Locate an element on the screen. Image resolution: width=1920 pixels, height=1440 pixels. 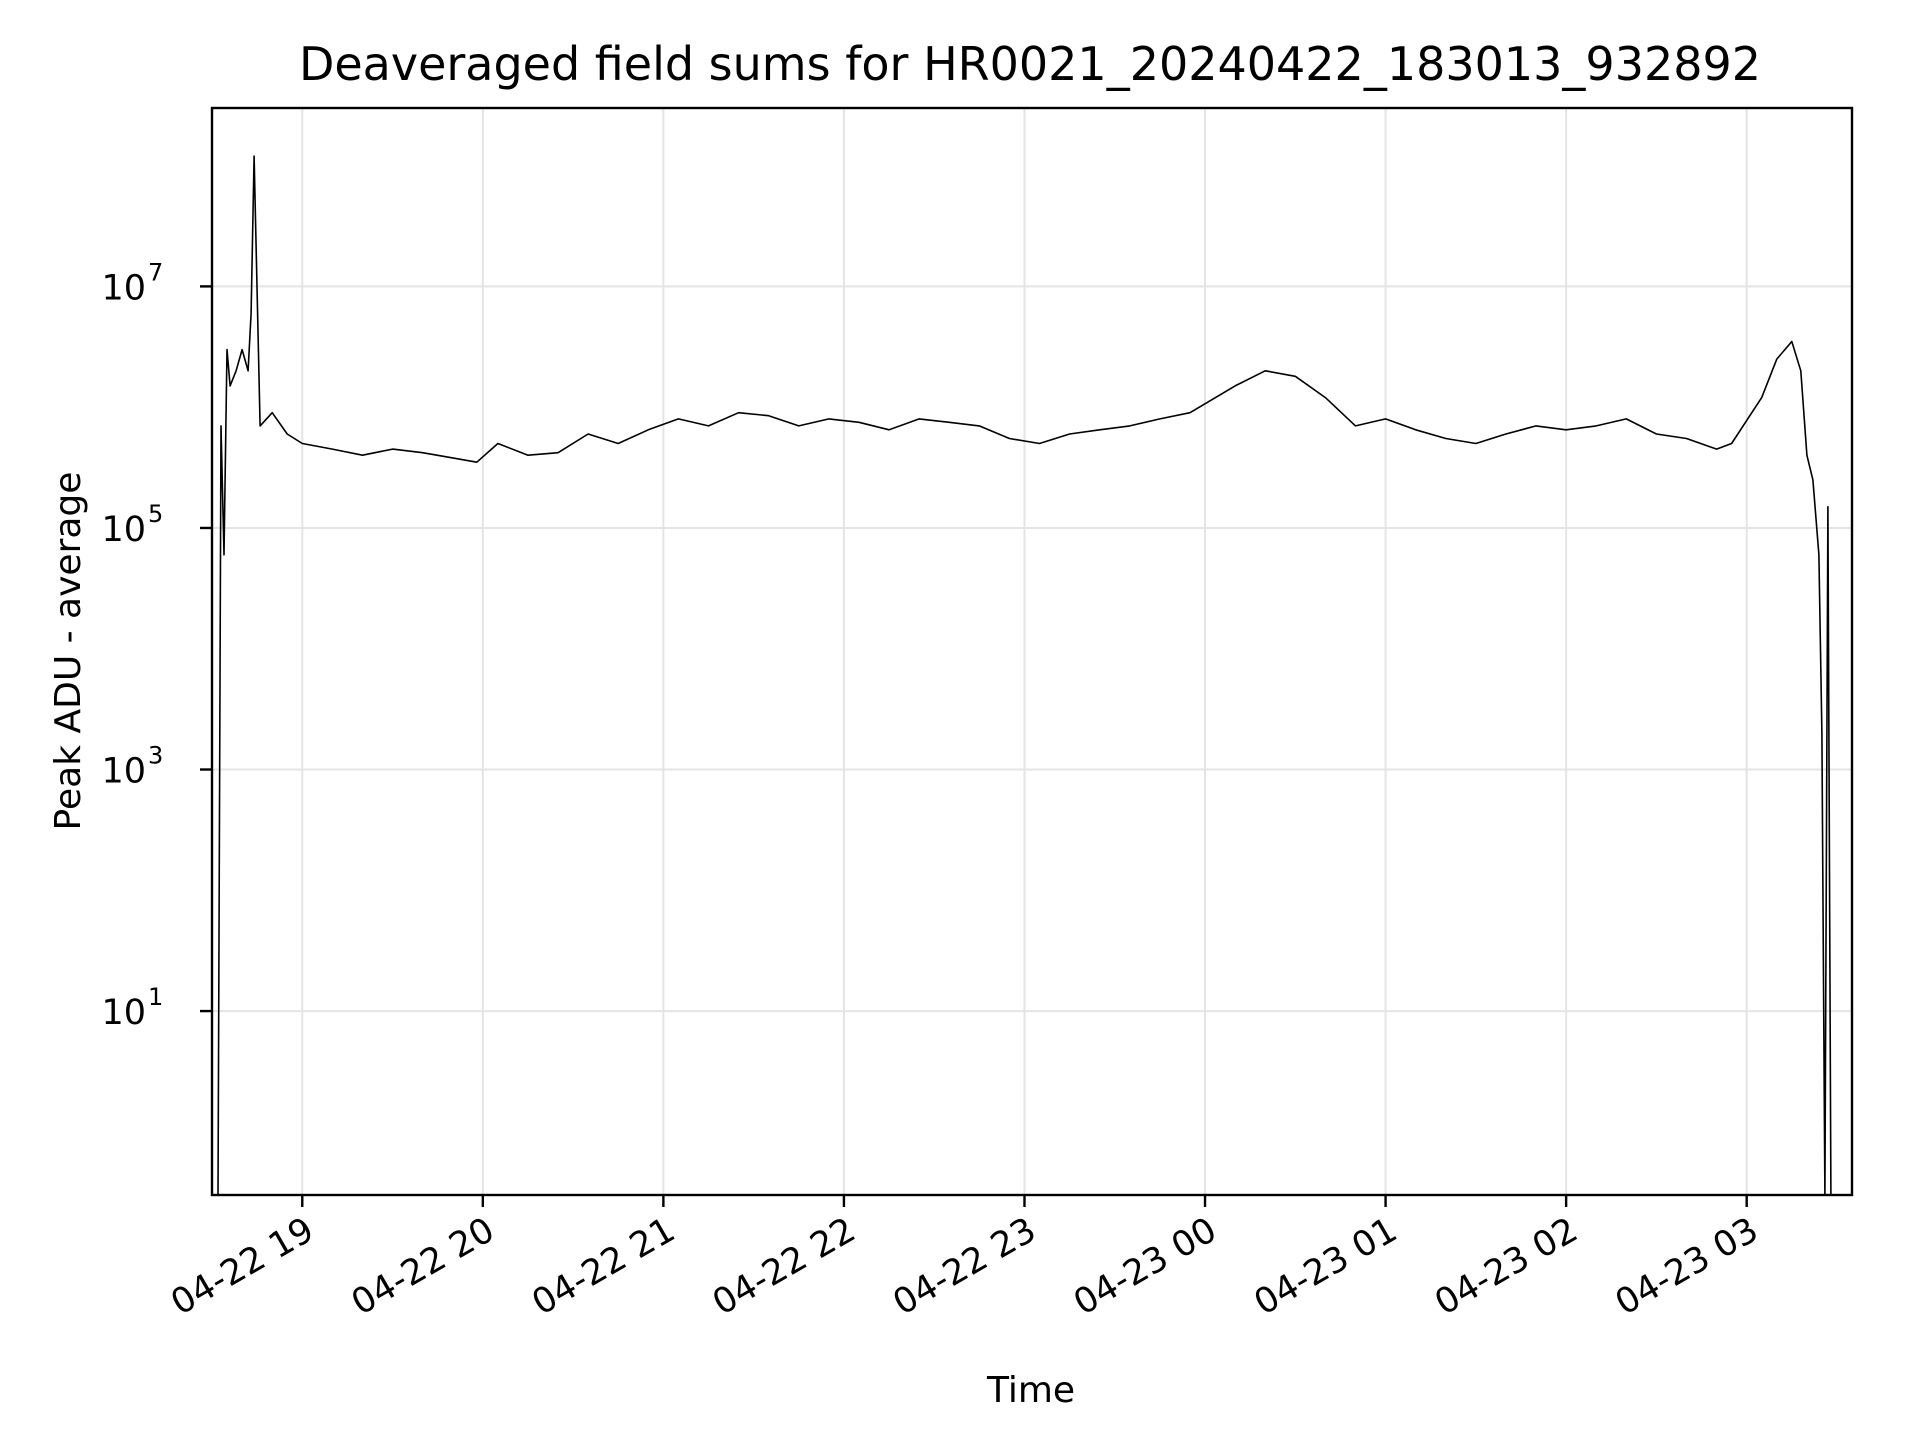
y-tick-exponent: 5 is located at coordinates (155, 514).